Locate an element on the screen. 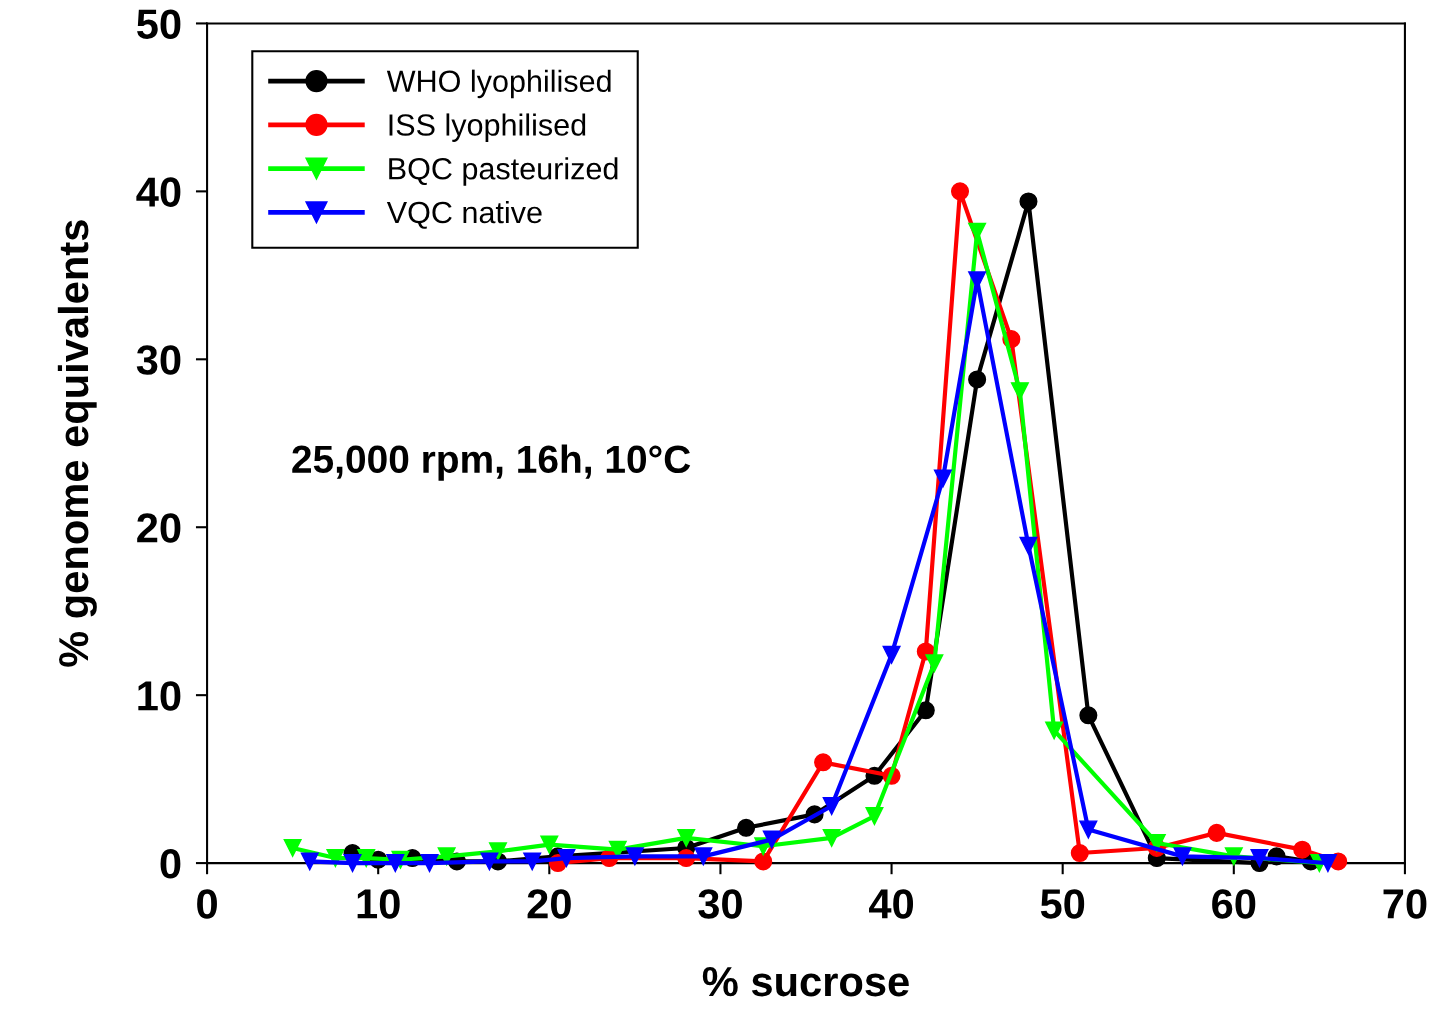 The height and width of the screenshot is (1019, 1438). y-tick-label: 10 is located at coordinates (159, 696).